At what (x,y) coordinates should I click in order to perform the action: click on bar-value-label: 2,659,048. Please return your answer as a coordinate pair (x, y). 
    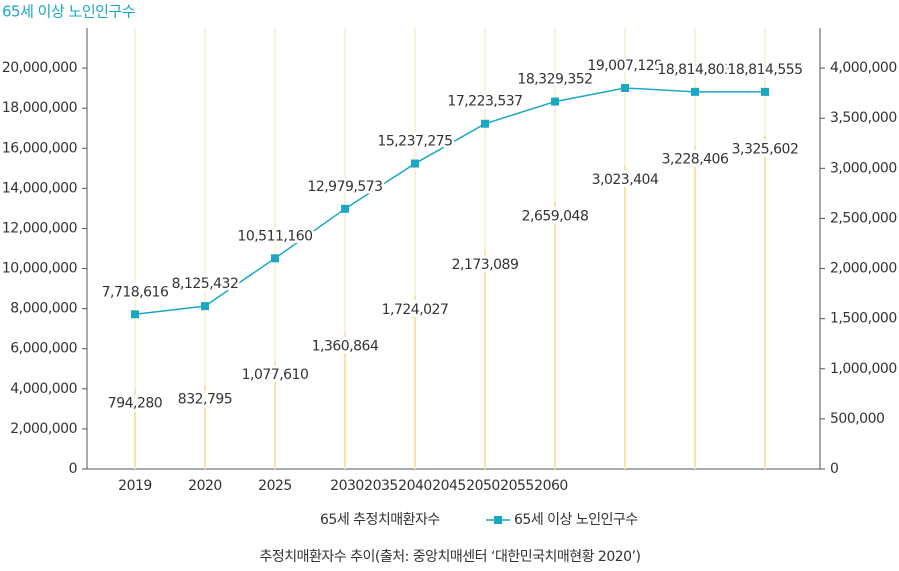
    Looking at the image, I should click on (555, 216).